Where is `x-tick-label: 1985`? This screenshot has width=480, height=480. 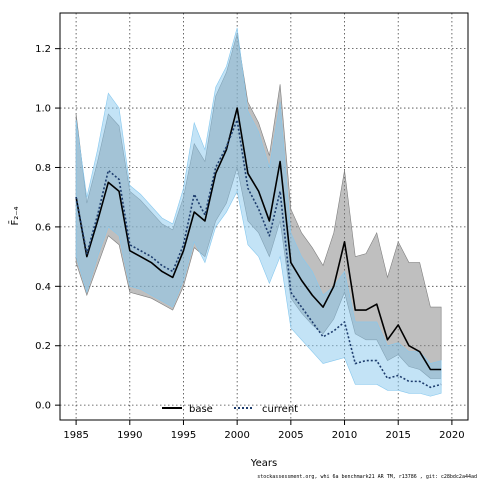 x-tick-label: 1985 is located at coordinates (75, 435).